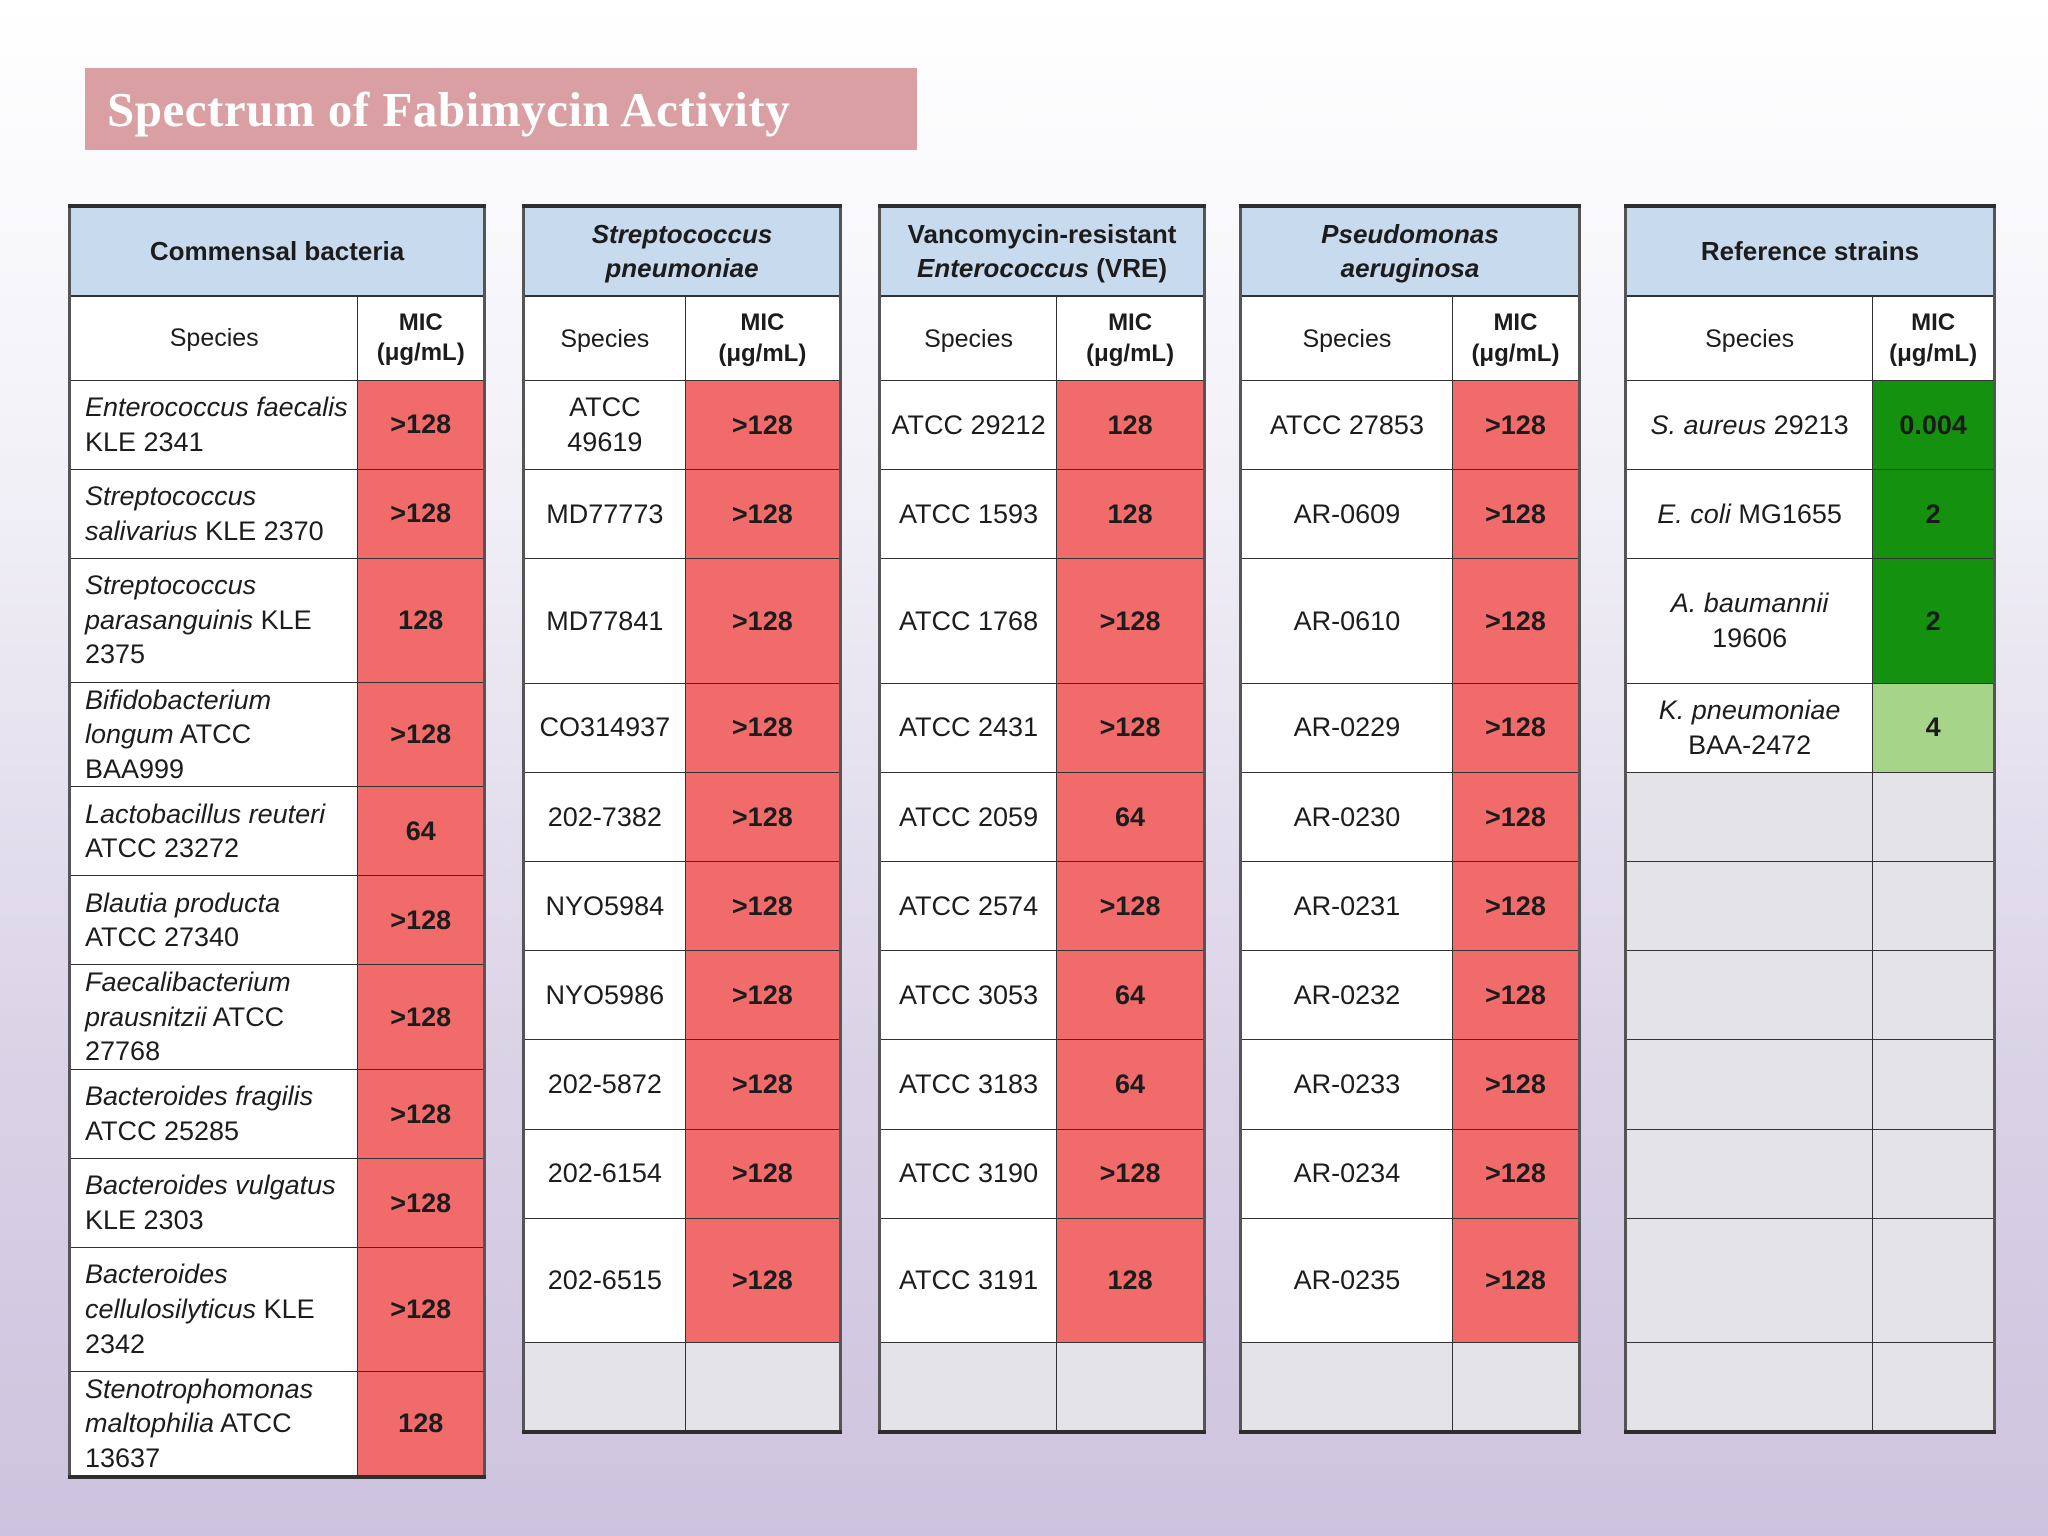 Image resolution: width=2048 pixels, height=1536 pixels. What do you see at coordinates (1933, 425) in the screenshot?
I see `mic-cell: 0.004` at bounding box center [1933, 425].